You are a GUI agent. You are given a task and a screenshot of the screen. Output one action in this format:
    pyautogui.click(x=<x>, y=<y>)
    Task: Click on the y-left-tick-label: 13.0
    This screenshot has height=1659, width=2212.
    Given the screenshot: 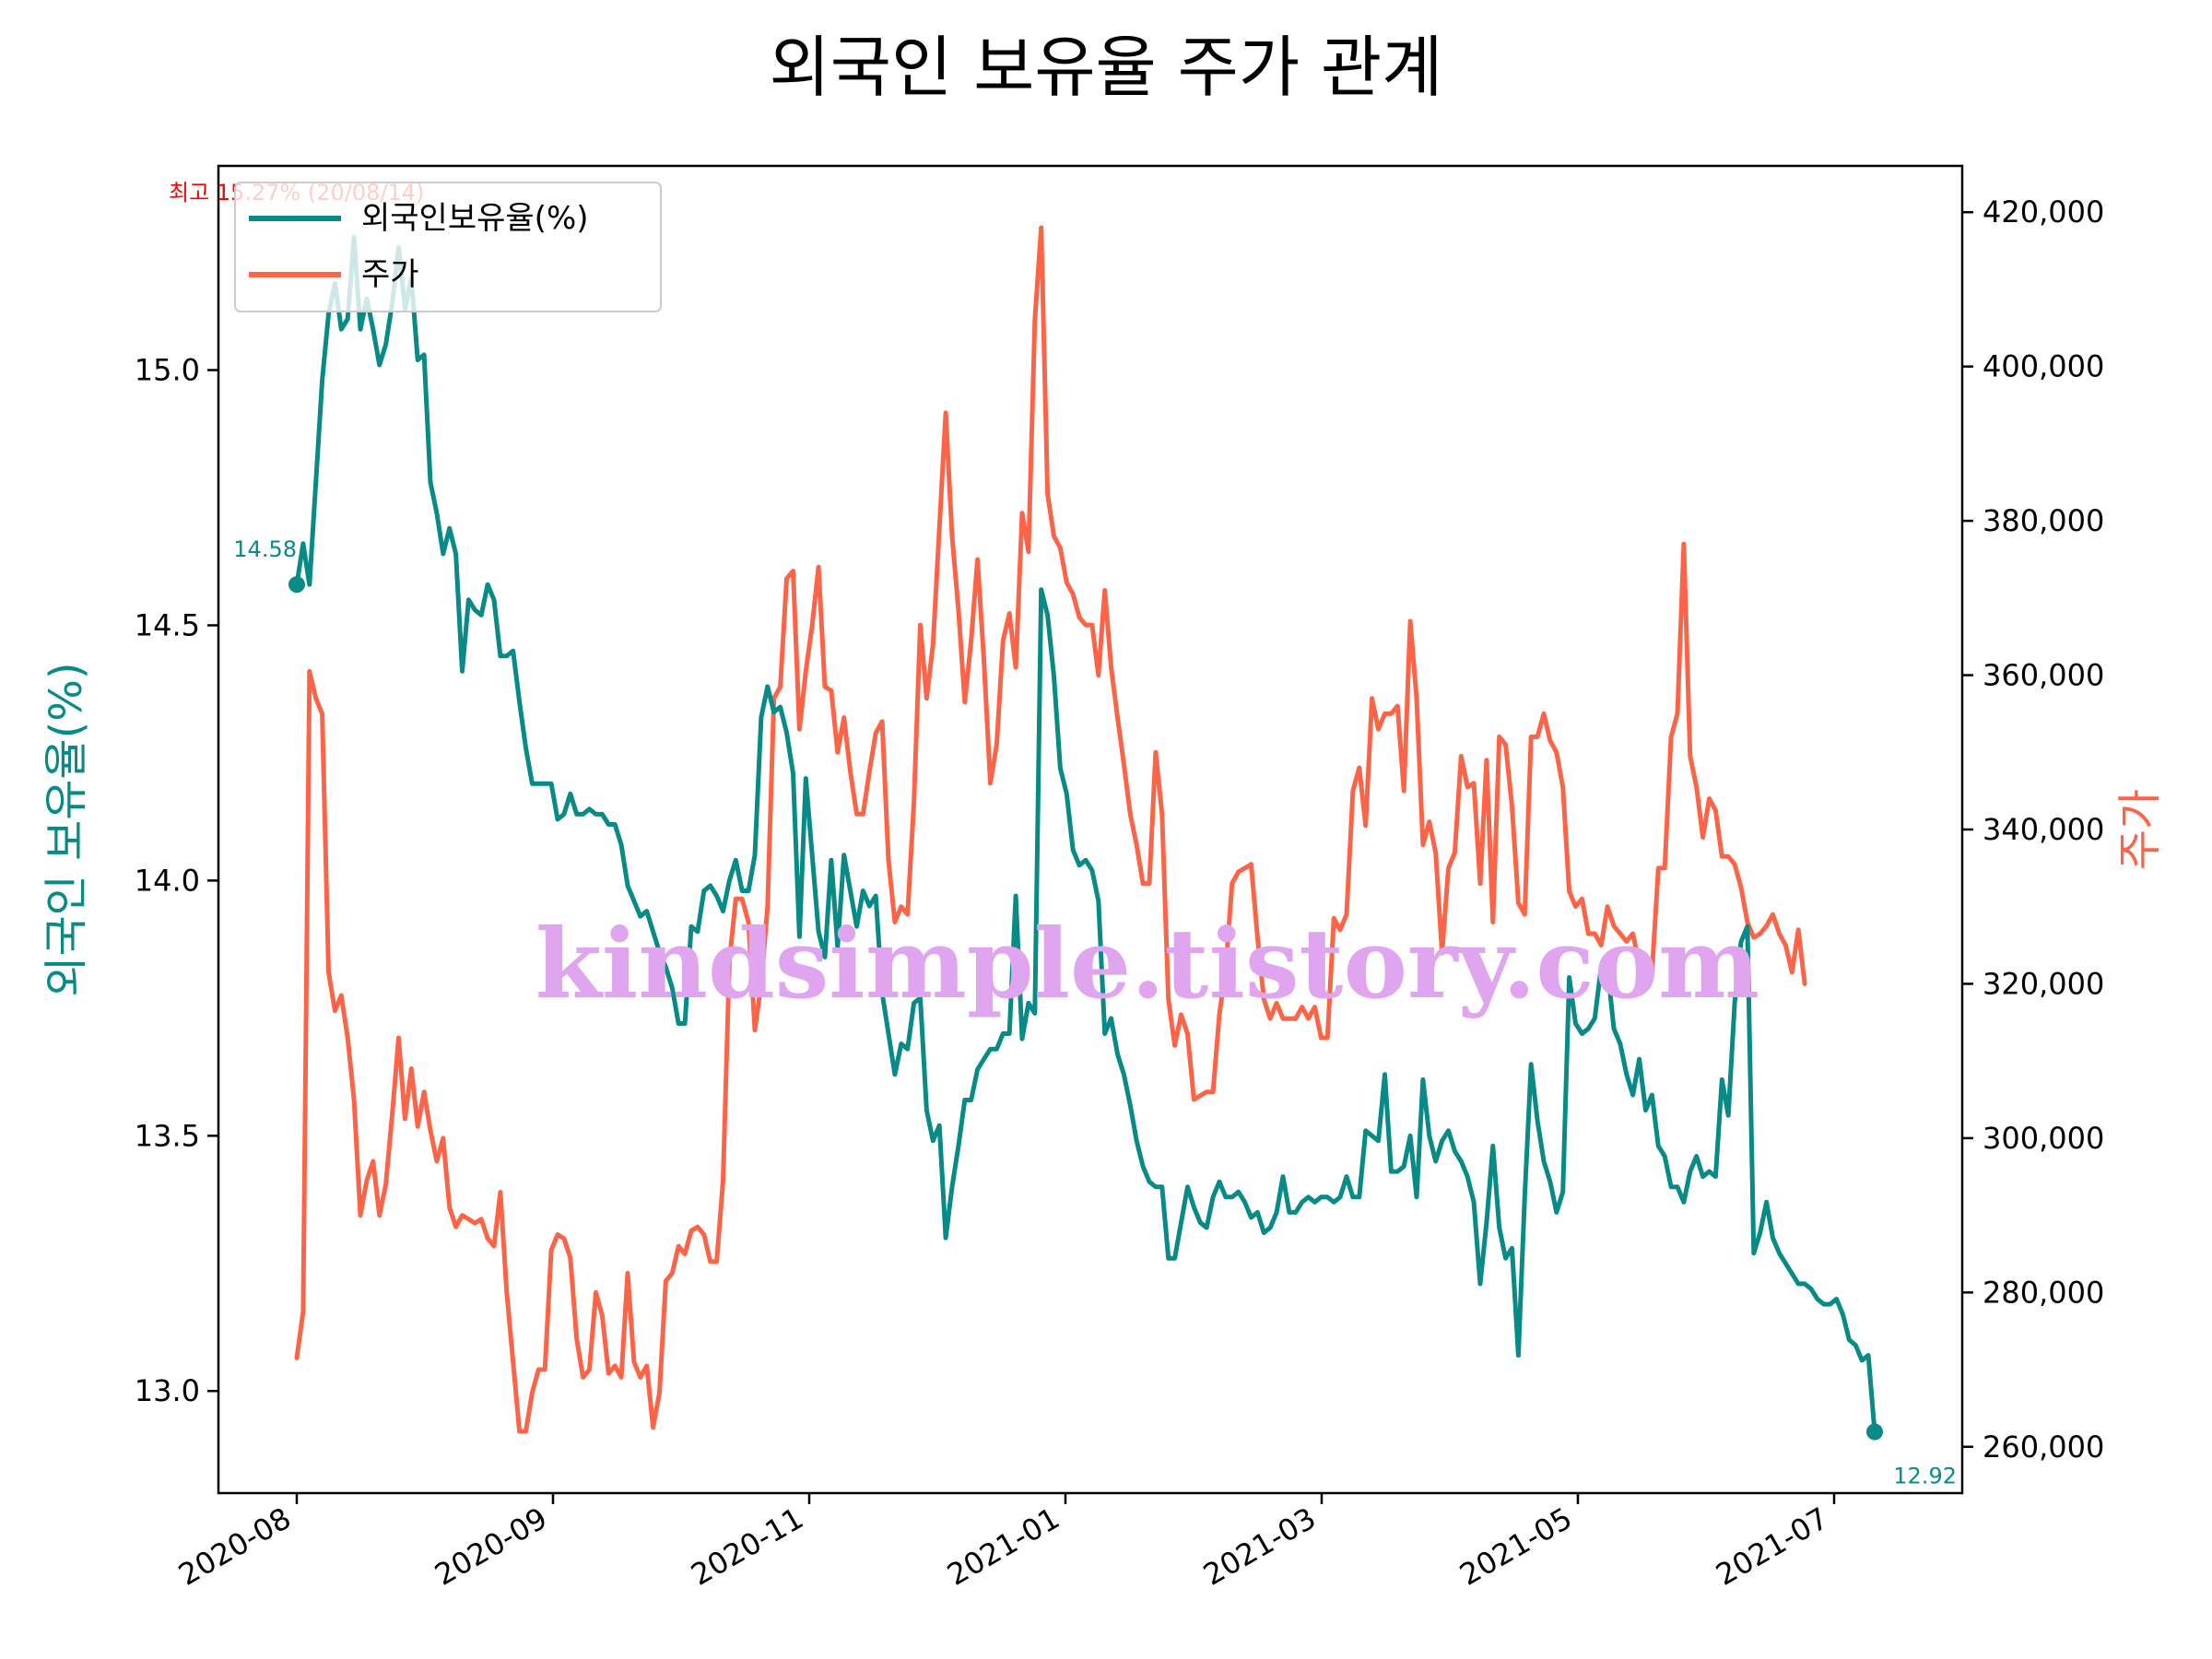 What is the action you would take?
    pyautogui.click(x=167, y=1390)
    